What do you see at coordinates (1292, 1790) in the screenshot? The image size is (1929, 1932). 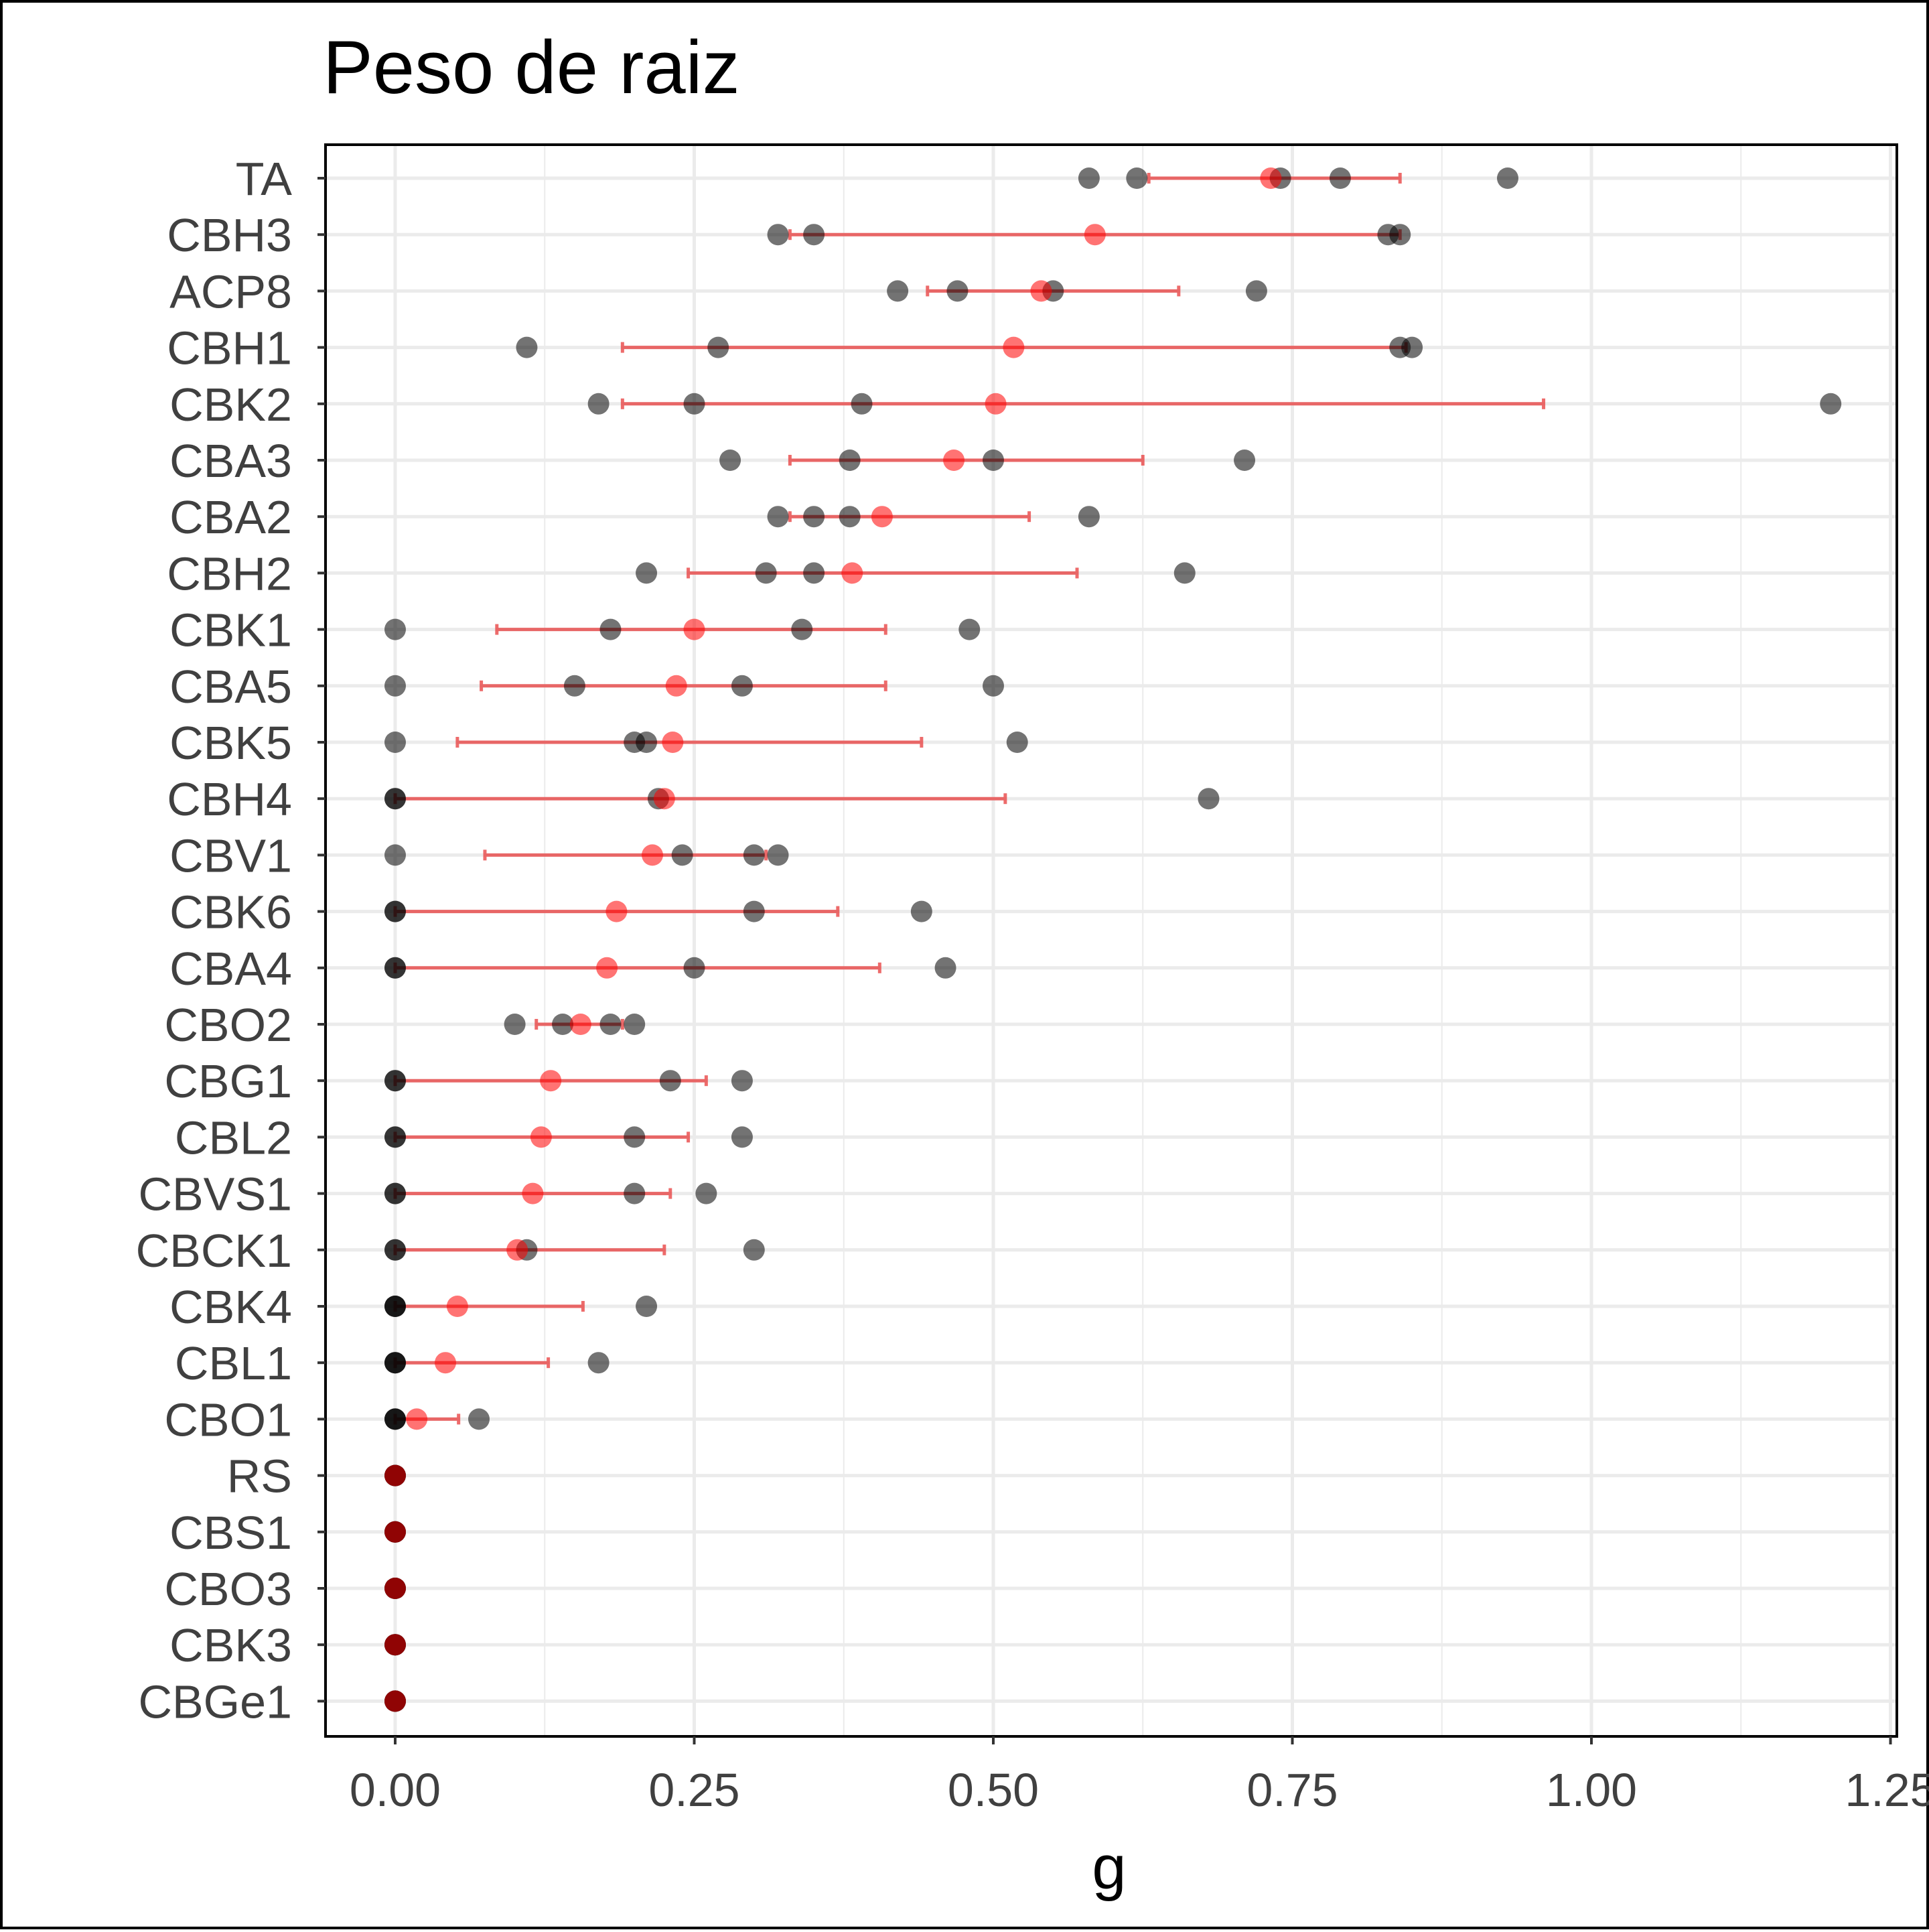 I see `x-tick-label: 0.75` at bounding box center [1292, 1790].